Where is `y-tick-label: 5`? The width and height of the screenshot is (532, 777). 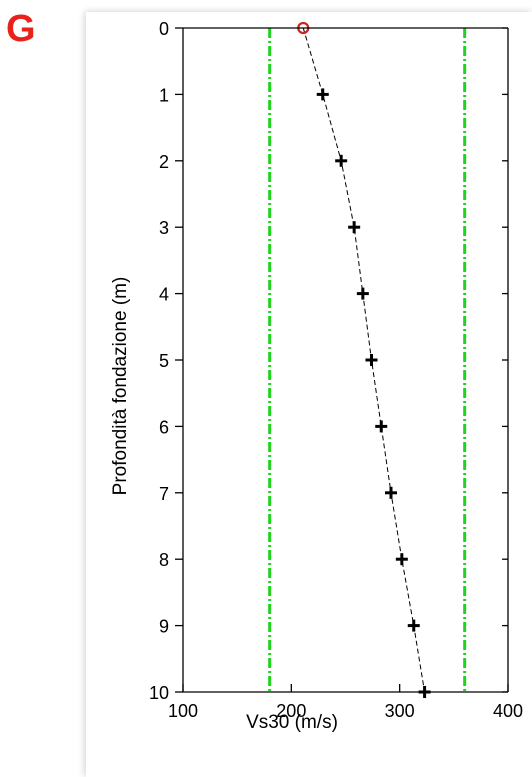
y-tick-label: 5 is located at coordinates (164, 361).